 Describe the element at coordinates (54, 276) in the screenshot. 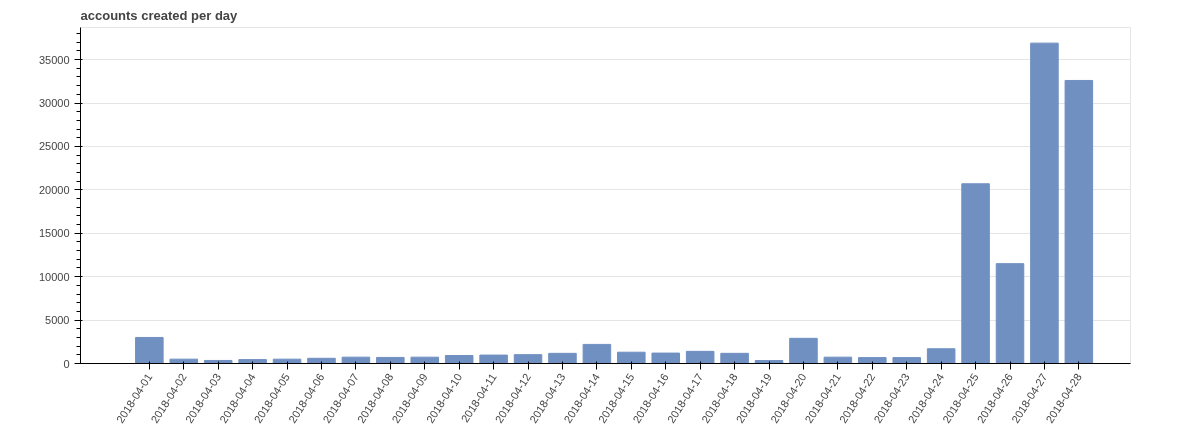

I see `y-tick-label: 10000` at that location.